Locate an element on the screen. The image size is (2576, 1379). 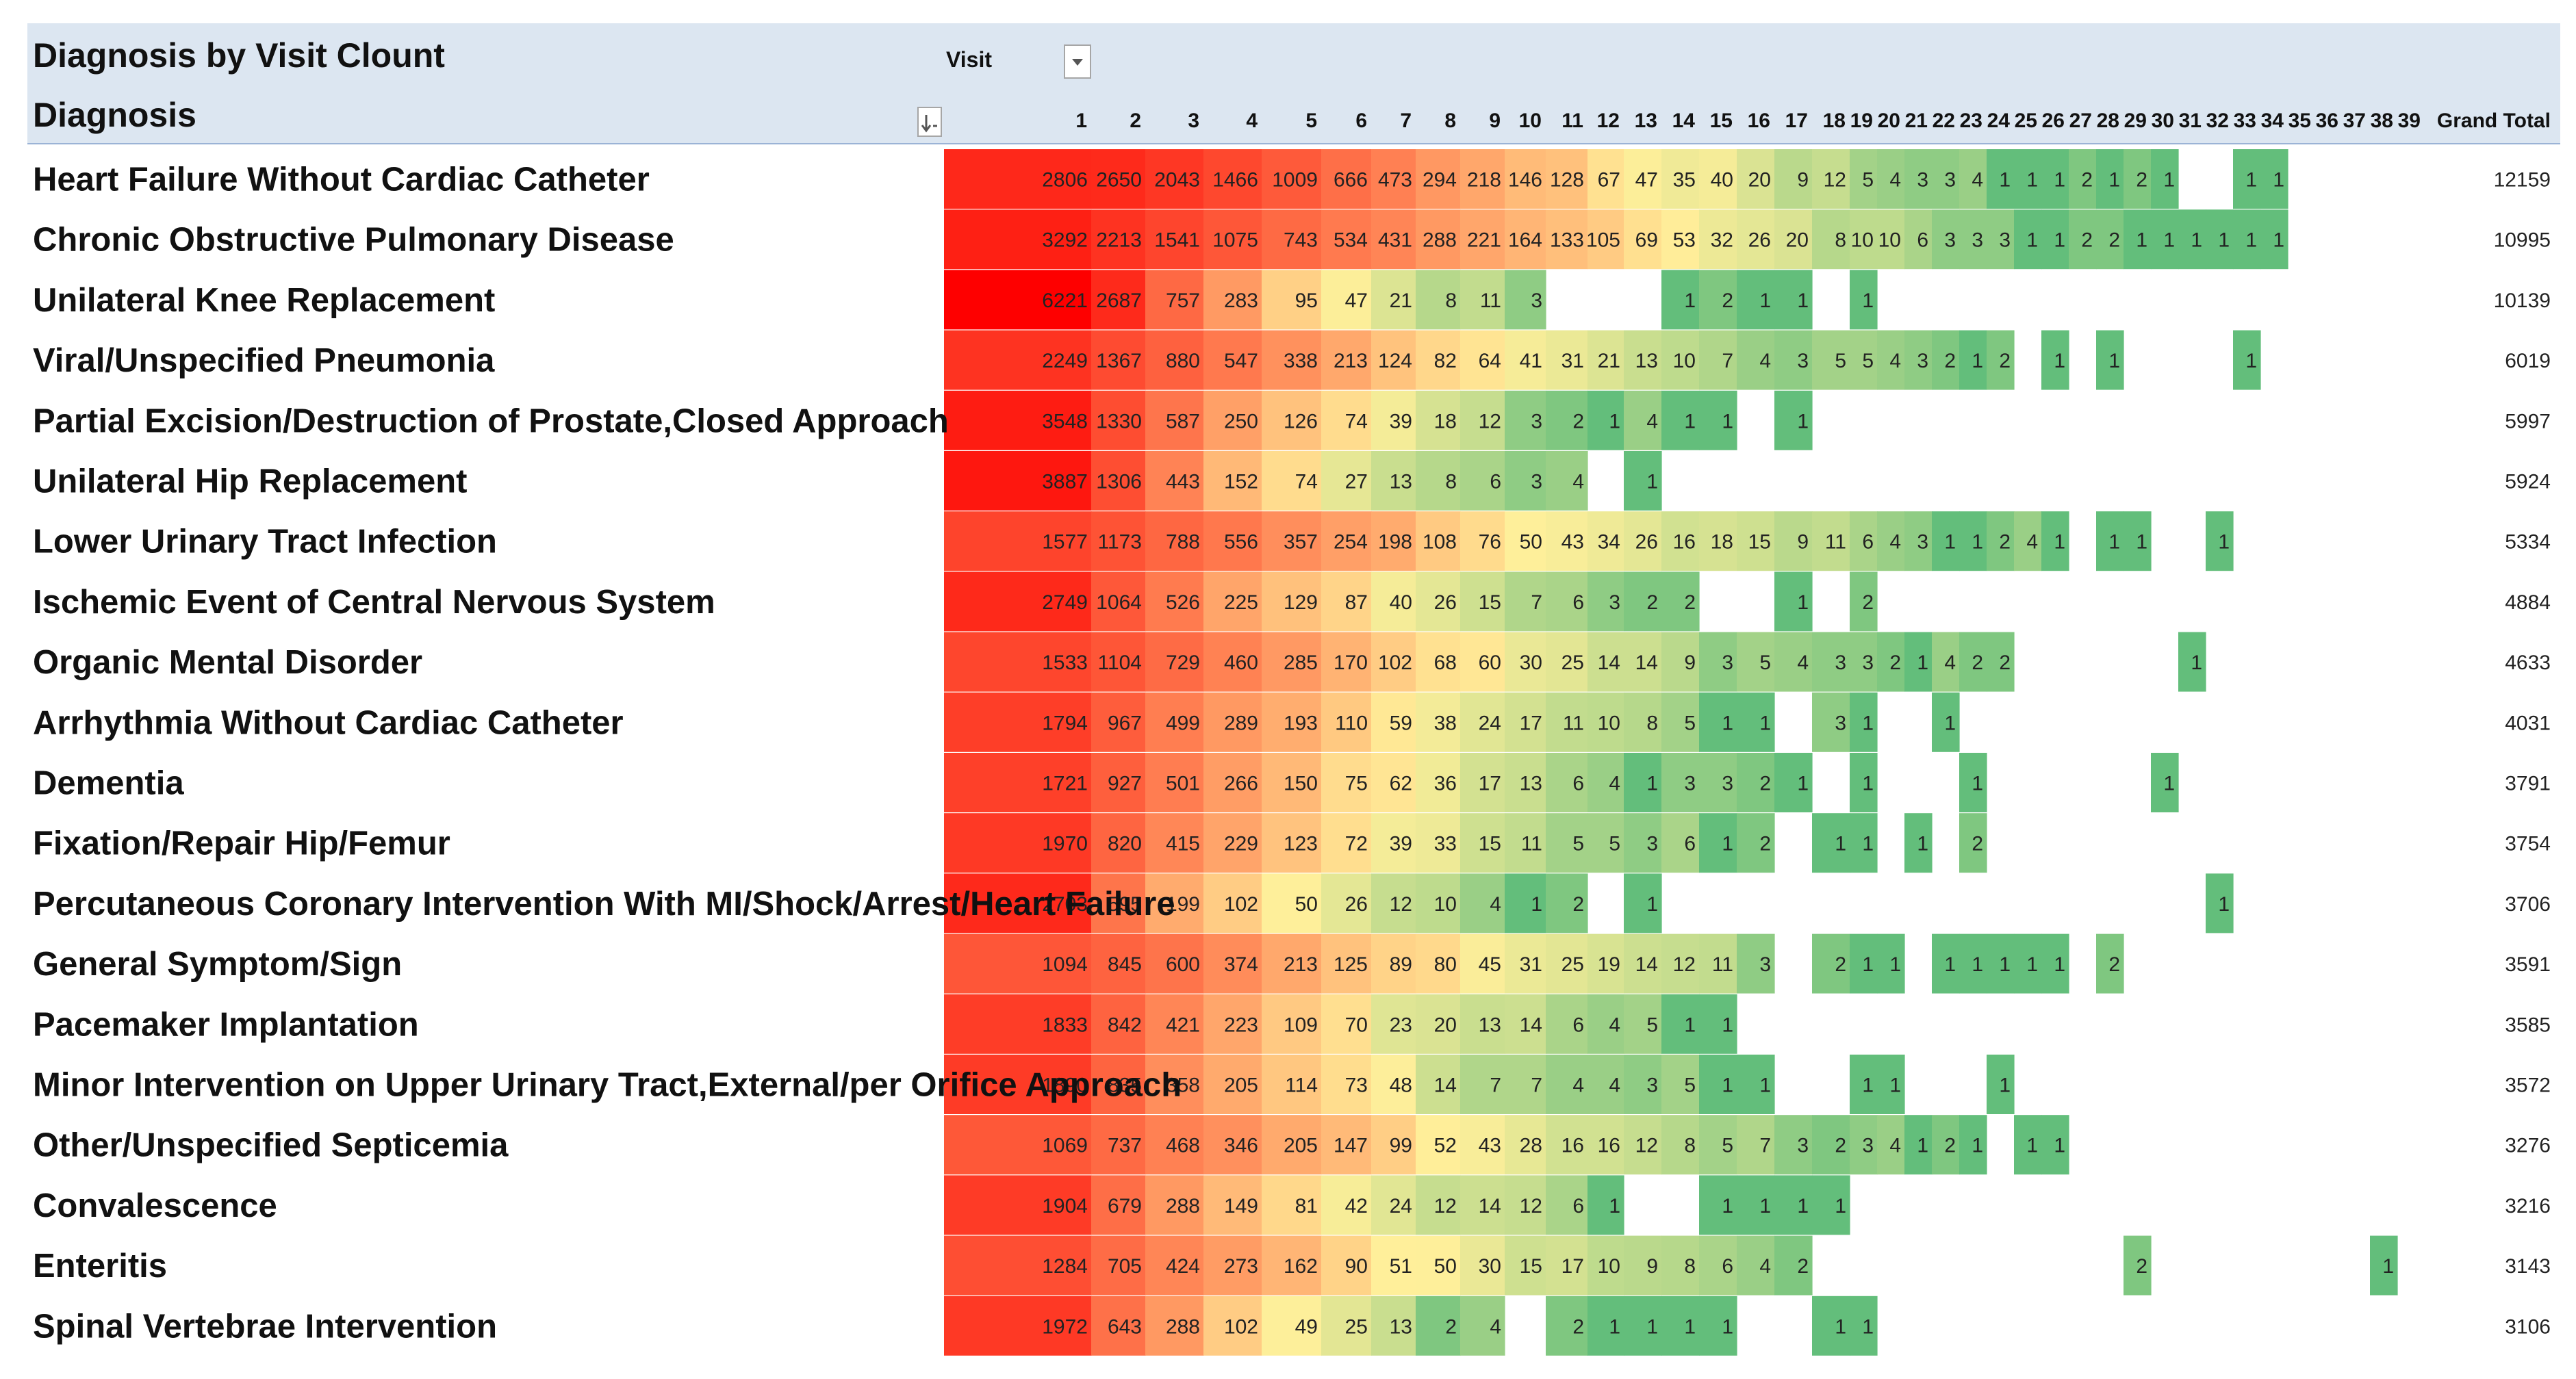
row-label: Fixation/Repair Hip/Femur is located at coordinates (241, 843).